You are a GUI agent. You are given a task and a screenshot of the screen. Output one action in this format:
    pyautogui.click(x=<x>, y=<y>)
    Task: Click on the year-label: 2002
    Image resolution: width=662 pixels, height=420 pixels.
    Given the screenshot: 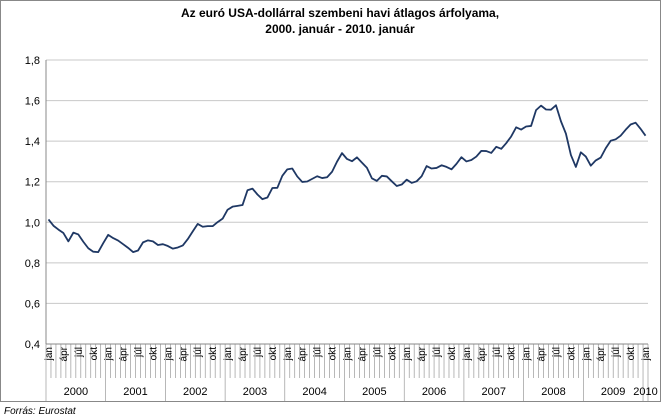 What is the action you would take?
    pyautogui.click(x=195, y=392)
    